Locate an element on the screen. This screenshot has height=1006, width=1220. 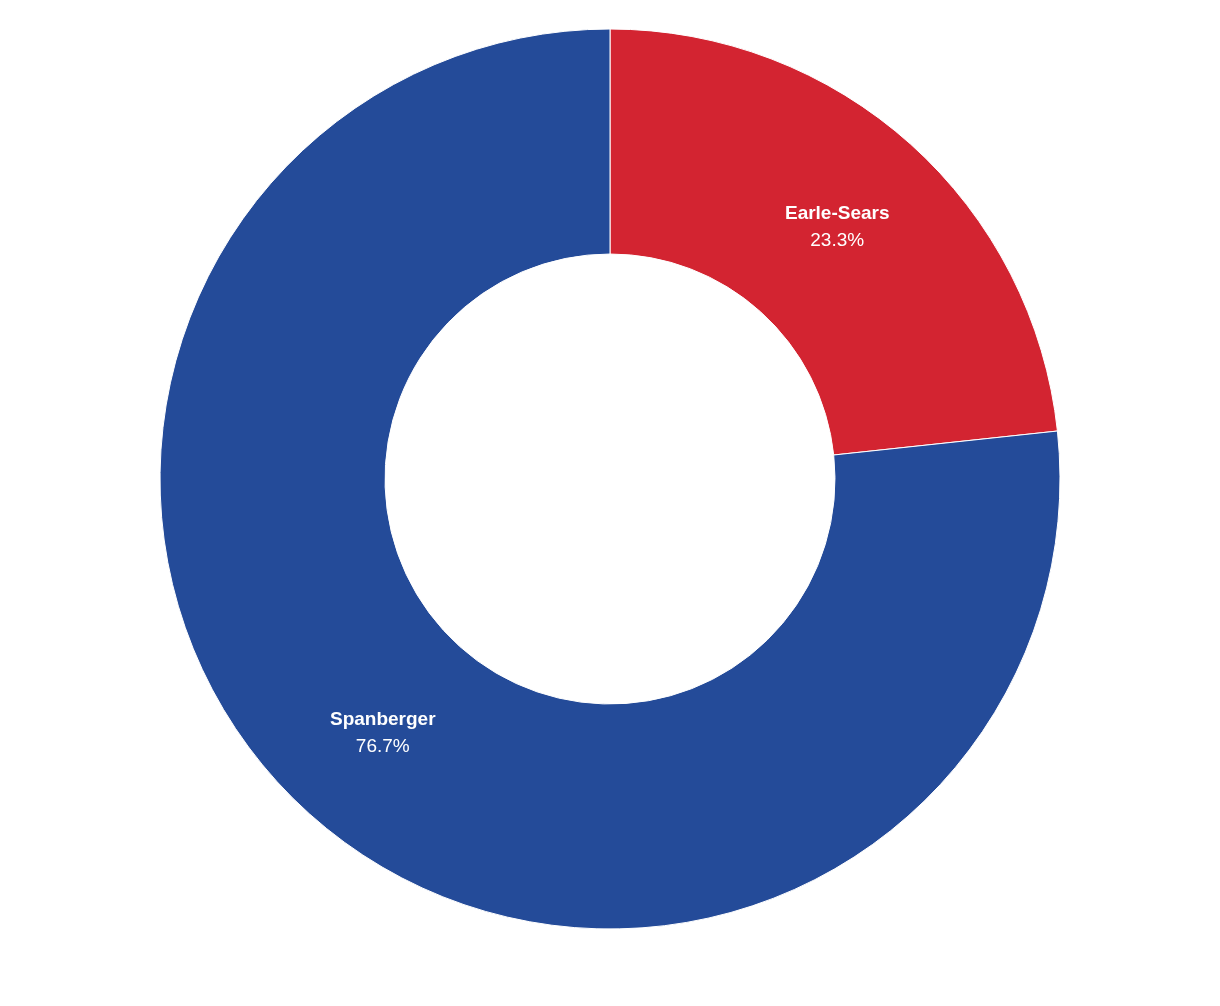
slice-label: Spanberger is located at coordinates (383, 718).